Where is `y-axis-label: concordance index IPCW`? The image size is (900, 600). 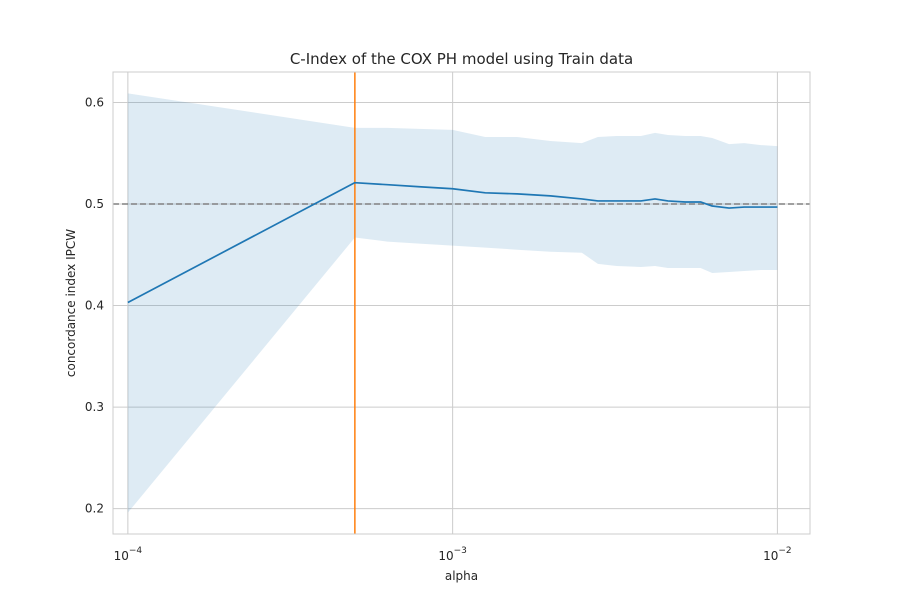 y-axis-label: concordance index IPCW is located at coordinates (71, 303).